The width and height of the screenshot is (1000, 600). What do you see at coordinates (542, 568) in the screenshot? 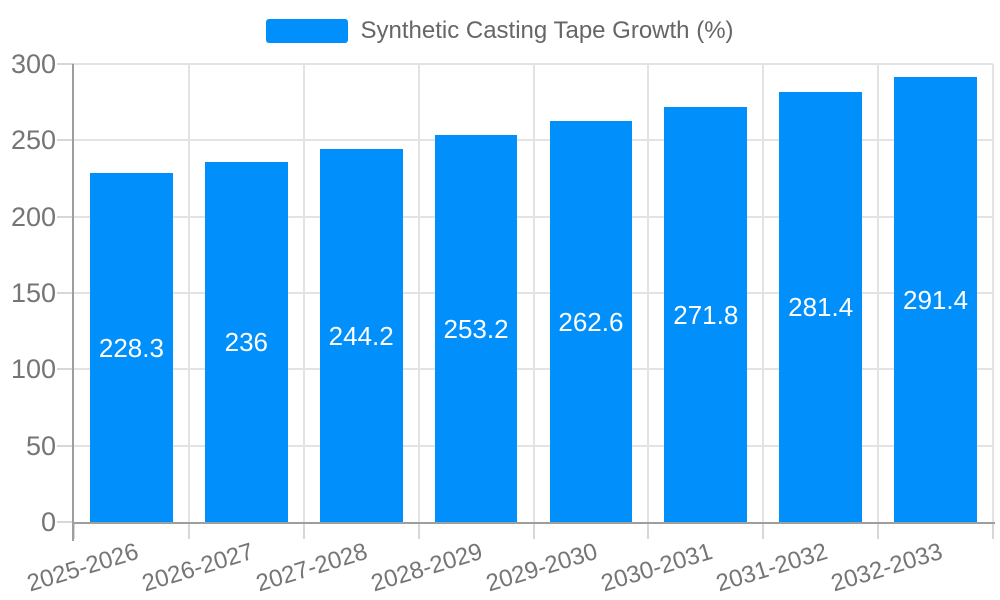
I see `x-axis-label: 2029-2030` at bounding box center [542, 568].